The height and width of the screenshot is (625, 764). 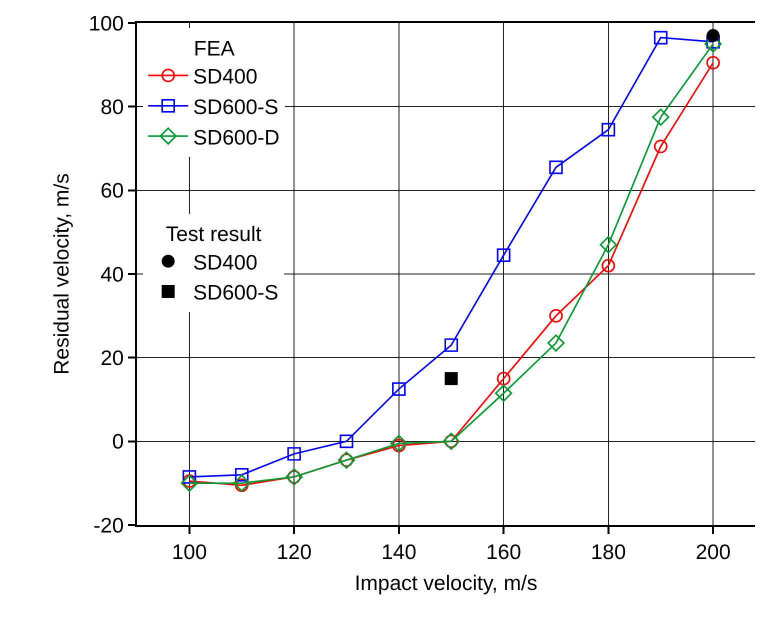 What do you see at coordinates (398, 552) in the screenshot?
I see `x-tick-label: 140` at bounding box center [398, 552].